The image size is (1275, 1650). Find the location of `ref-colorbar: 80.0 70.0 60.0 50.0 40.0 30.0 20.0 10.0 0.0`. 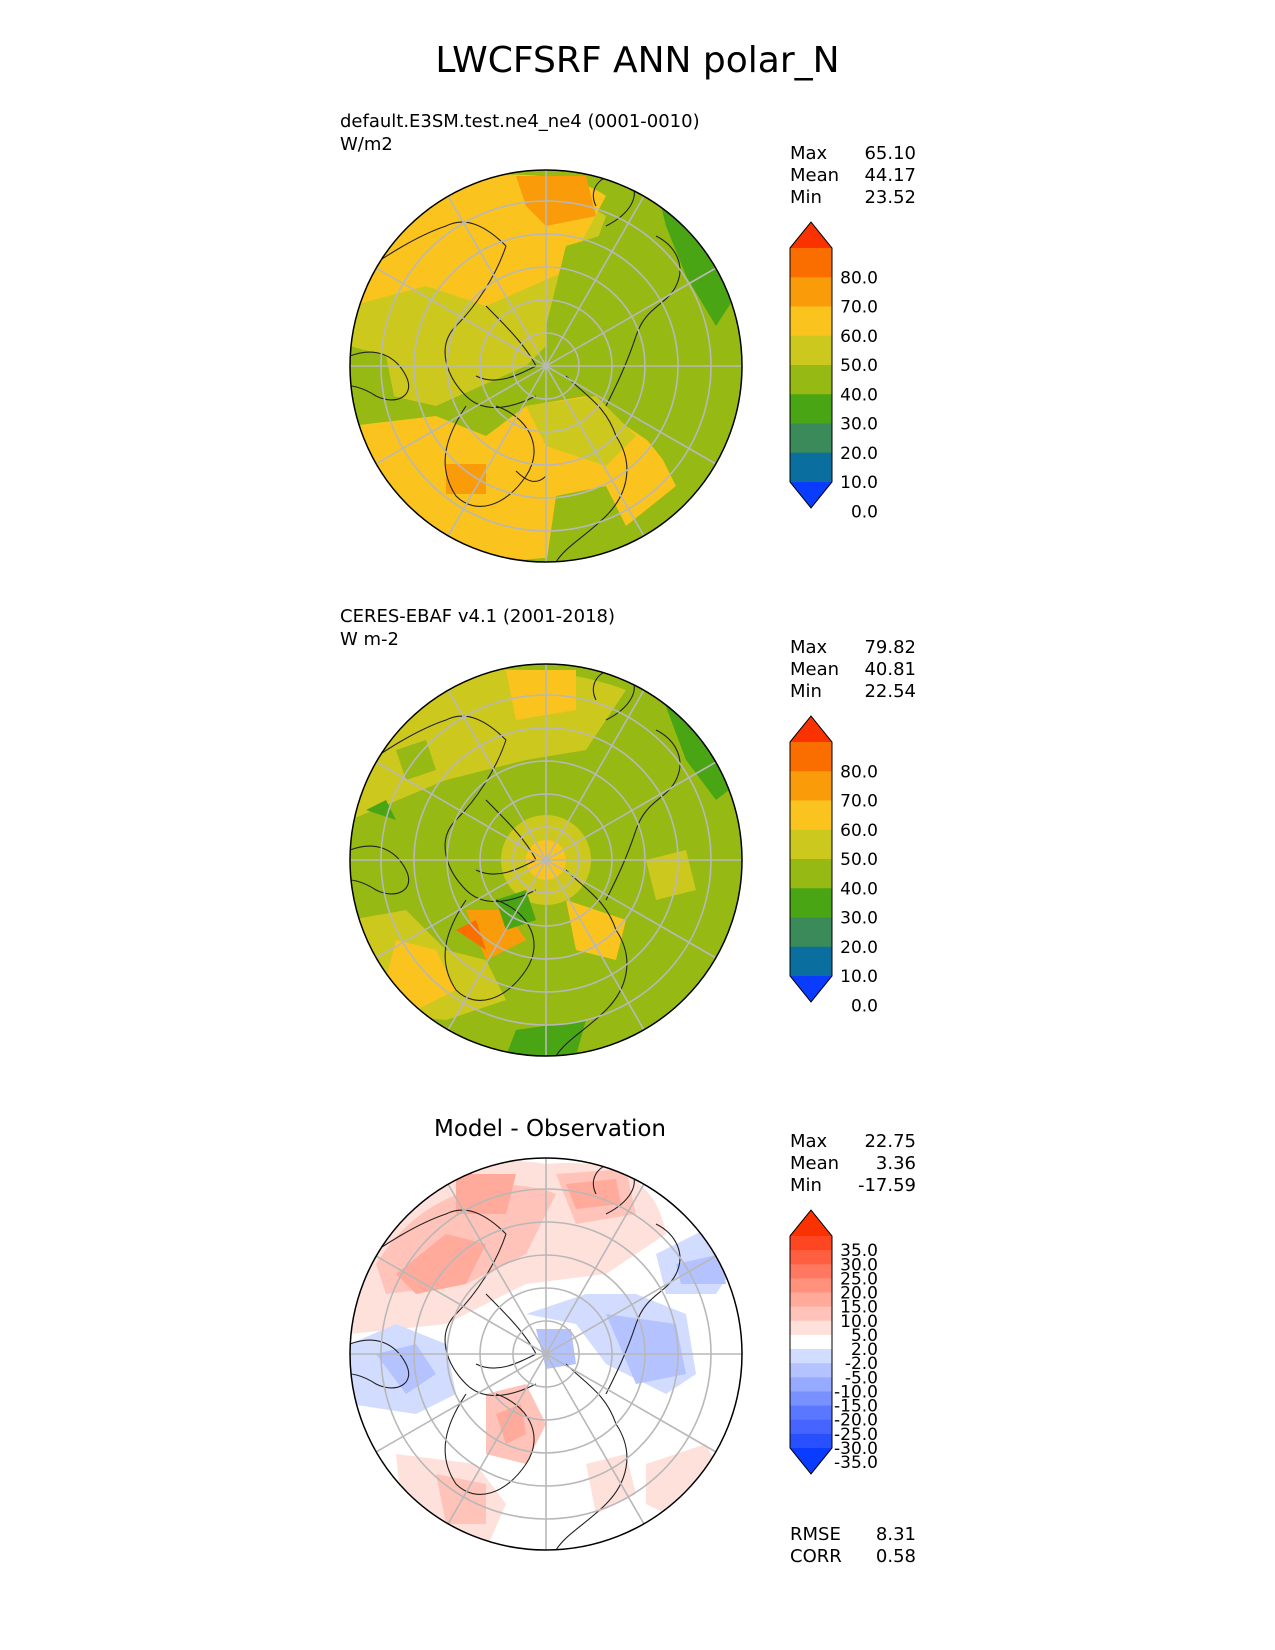

ref-colorbar: 80.0 70.0 60.0 50.0 40.0 30.0 20.0 10.0 0.0 is located at coordinates (833, 865).